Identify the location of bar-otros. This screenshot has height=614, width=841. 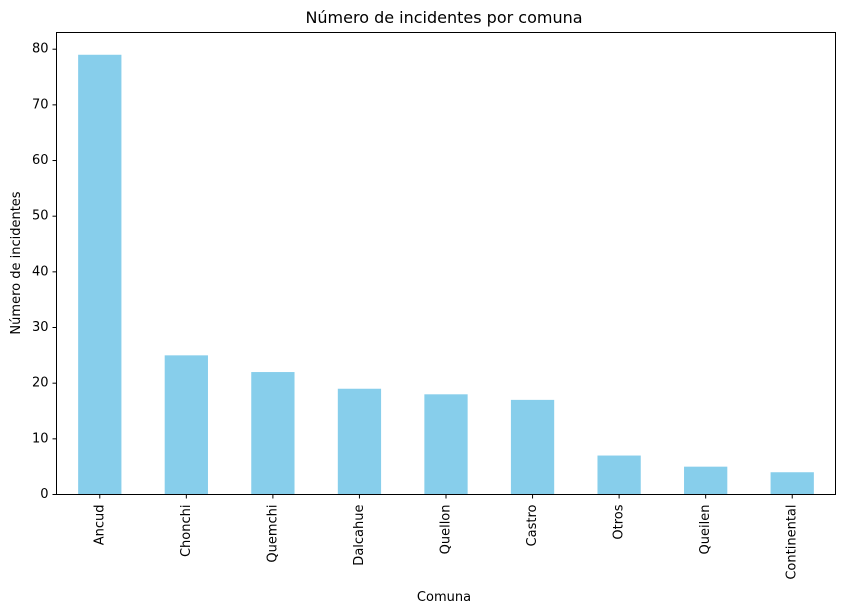
(619, 475).